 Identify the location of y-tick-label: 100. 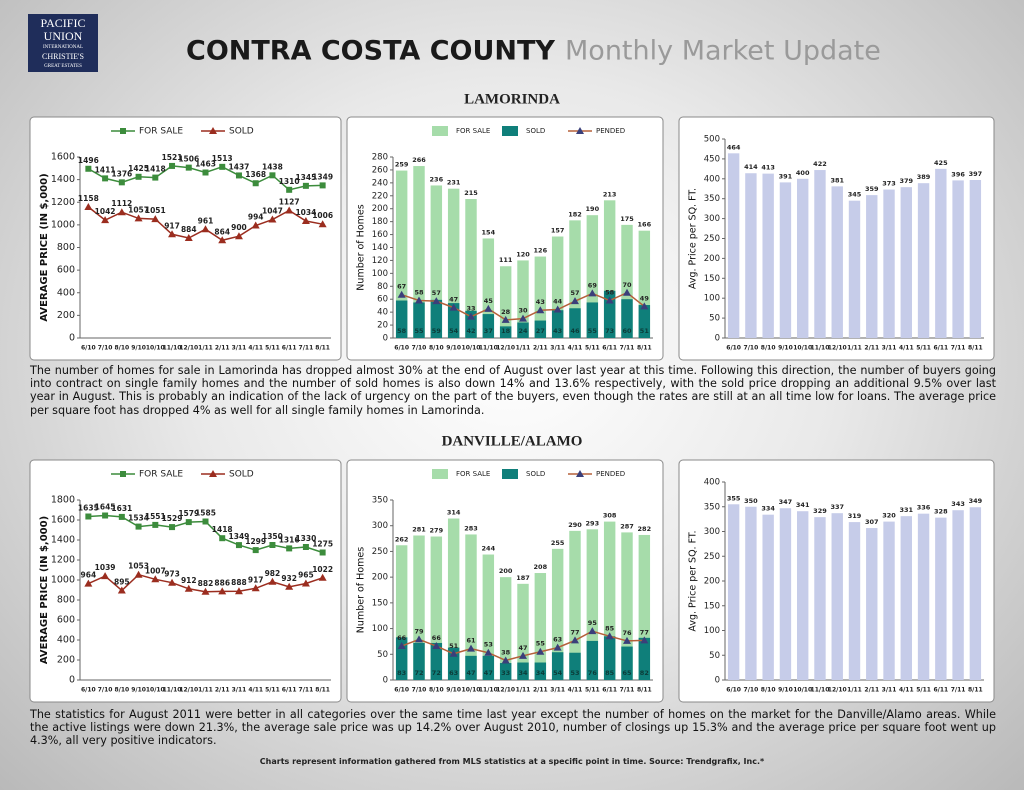
(380, 274).